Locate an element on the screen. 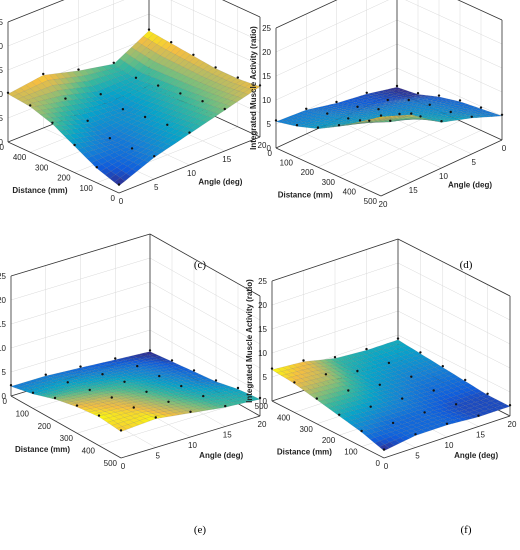 This screenshot has width=520, height=550. distance-tick-label: 100 is located at coordinates (23, 413).